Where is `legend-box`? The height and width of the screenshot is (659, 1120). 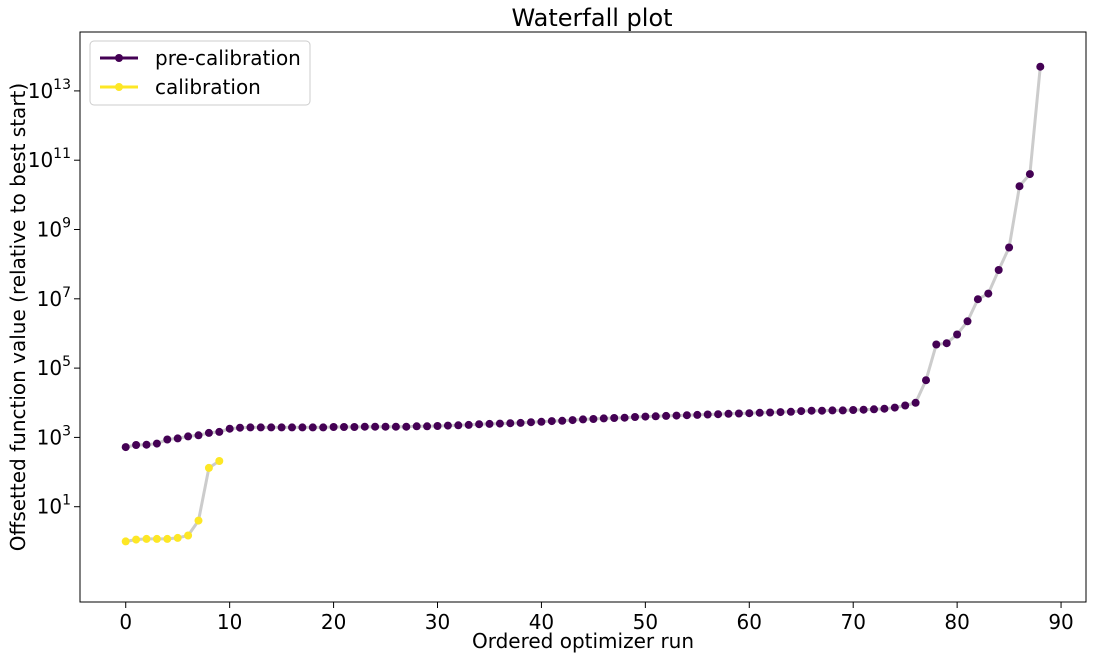
legend-box is located at coordinates (200, 73).